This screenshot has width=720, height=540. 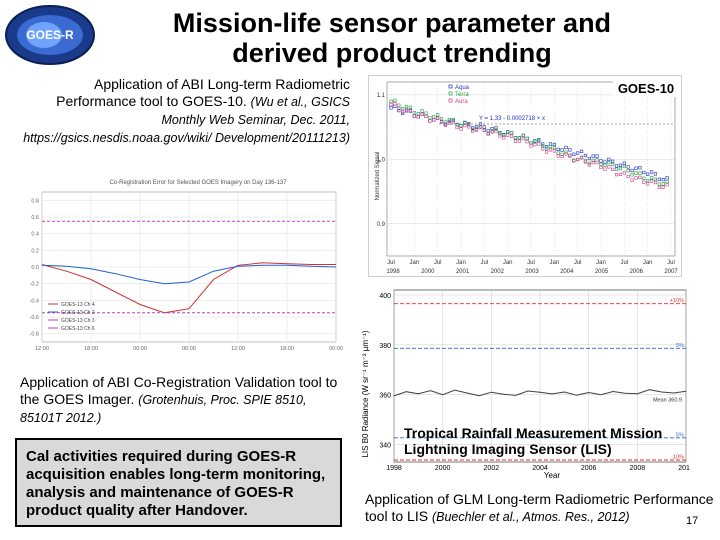 What do you see at coordinates (394, 468) in the screenshot?
I see `lis-xtick-label: 1998` at bounding box center [394, 468].